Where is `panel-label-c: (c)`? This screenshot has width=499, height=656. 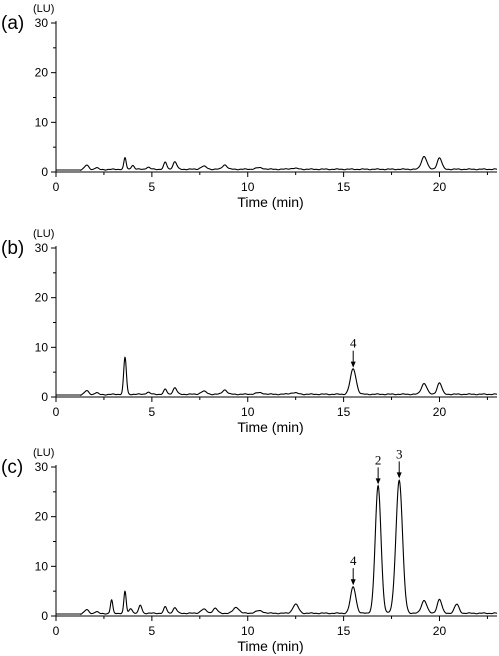
panel-label-c: (c) is located at coordinates (12, 467).